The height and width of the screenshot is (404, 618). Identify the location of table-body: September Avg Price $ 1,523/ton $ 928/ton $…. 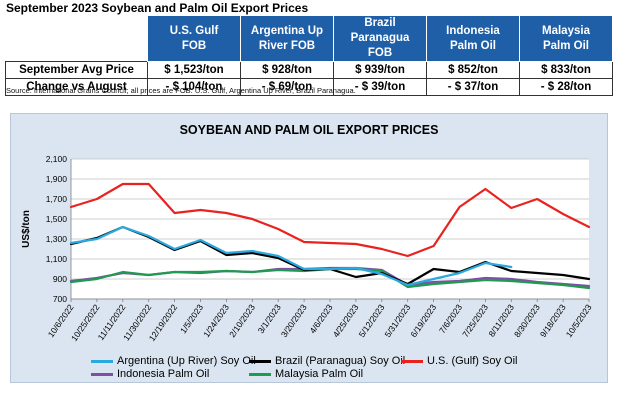
(309, 78).